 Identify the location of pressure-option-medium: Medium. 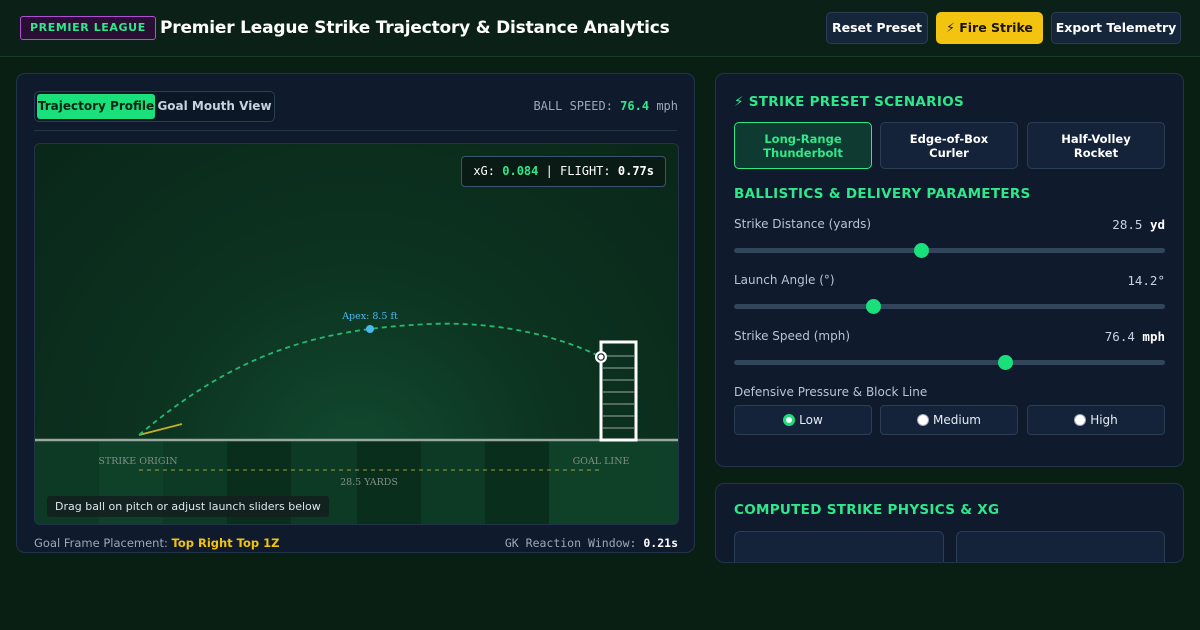
(949, 420).